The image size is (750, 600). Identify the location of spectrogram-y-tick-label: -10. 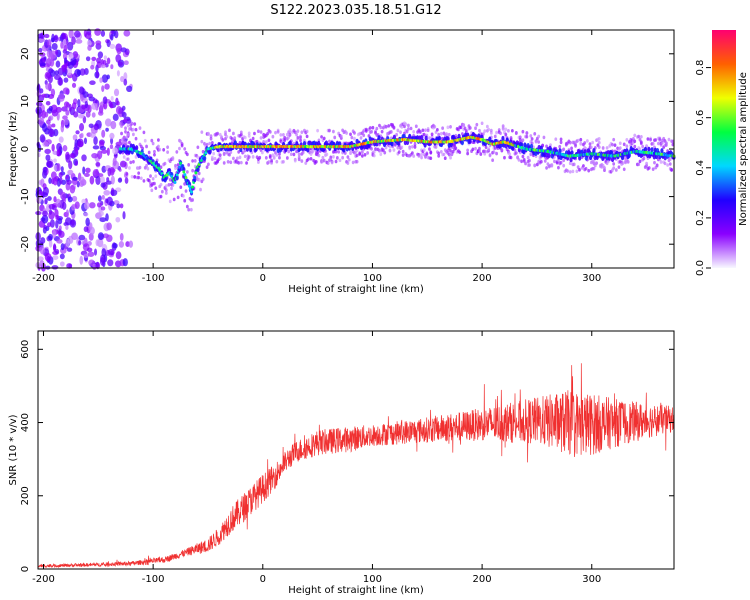
(25, 196).